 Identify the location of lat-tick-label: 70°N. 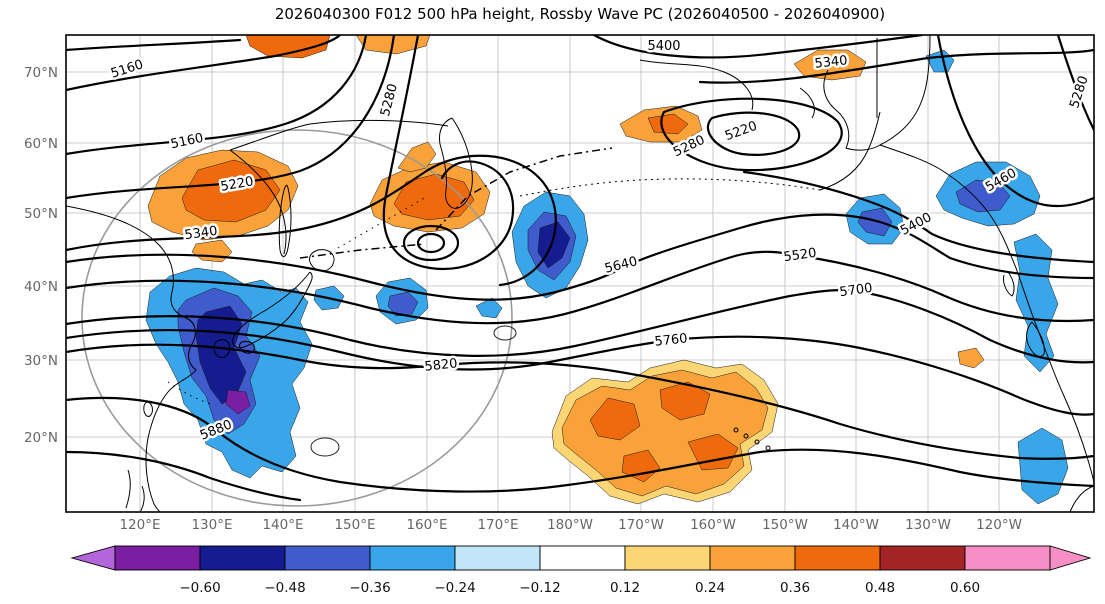
(41, 73).